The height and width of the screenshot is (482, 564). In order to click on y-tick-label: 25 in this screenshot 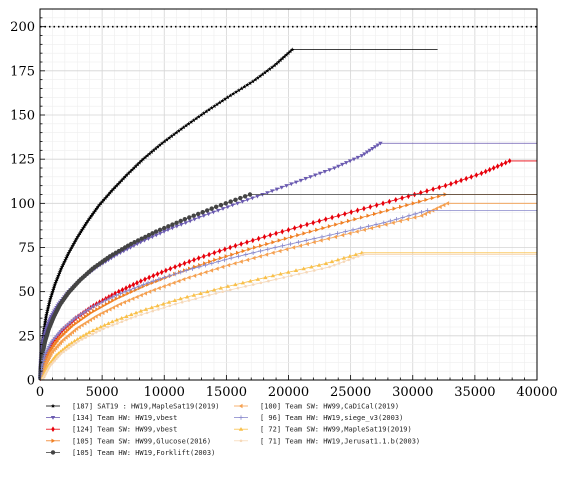, I will do `click(26, 336)`.